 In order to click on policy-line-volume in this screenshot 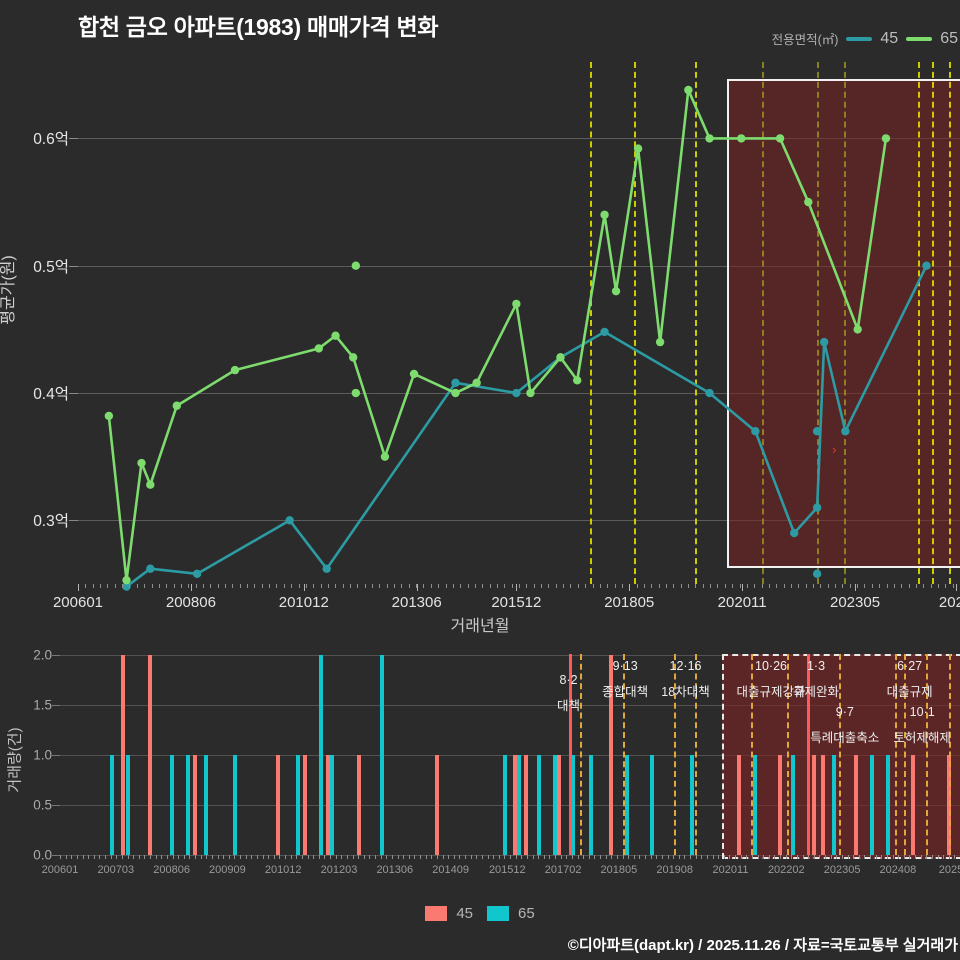, I will do `click(623, 754)`.